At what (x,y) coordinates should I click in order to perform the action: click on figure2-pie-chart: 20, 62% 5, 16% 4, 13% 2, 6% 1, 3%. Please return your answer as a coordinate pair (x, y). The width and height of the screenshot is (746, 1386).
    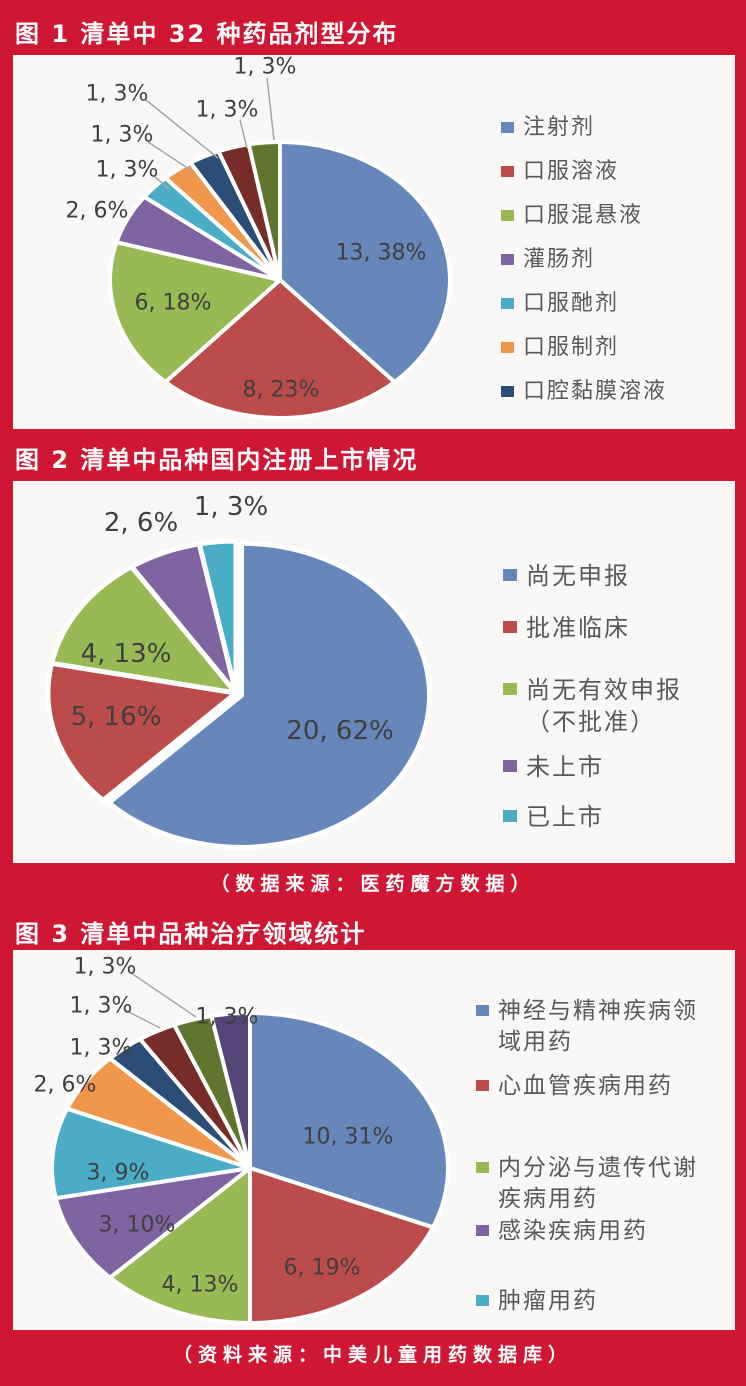
    Looking at the image, I should click on (239, 671).